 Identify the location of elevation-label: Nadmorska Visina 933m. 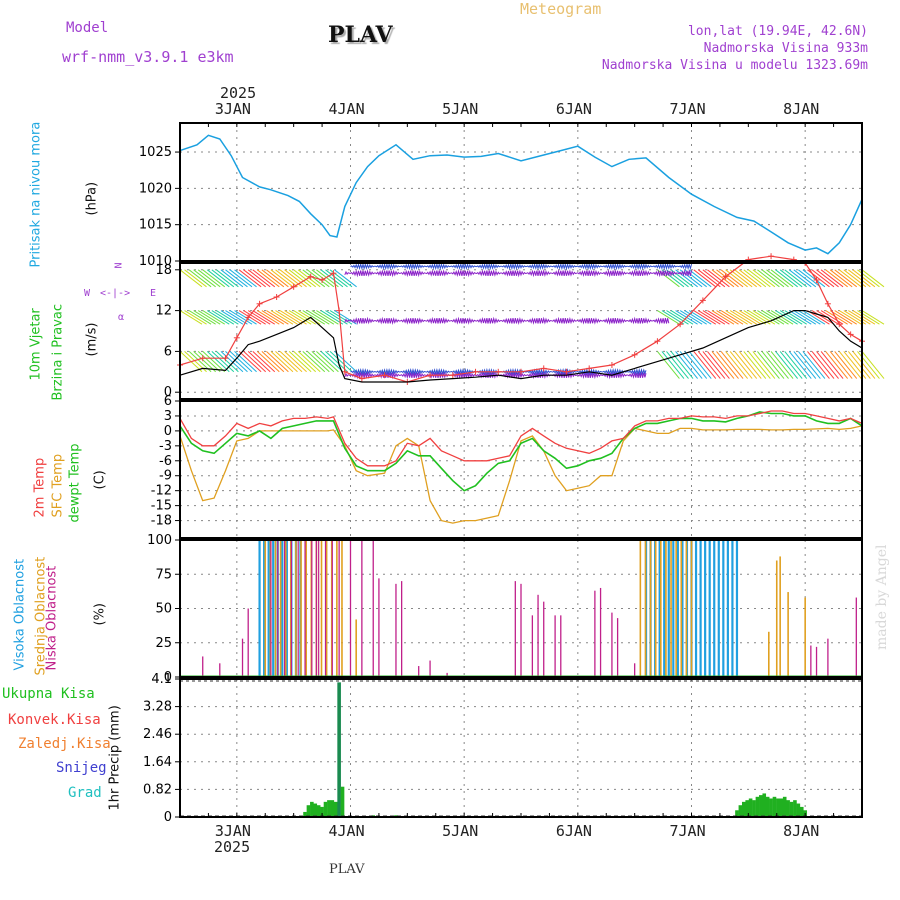
(785, 48).